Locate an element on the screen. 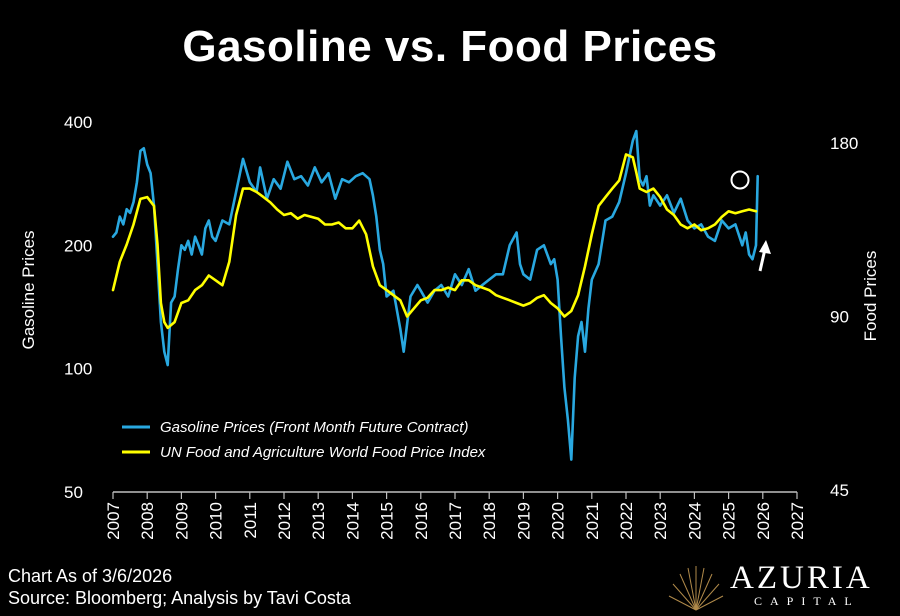 The height and width of the screenshot is (616, 900). x-tick-label: 2014 is located at coordinates (352, 521).